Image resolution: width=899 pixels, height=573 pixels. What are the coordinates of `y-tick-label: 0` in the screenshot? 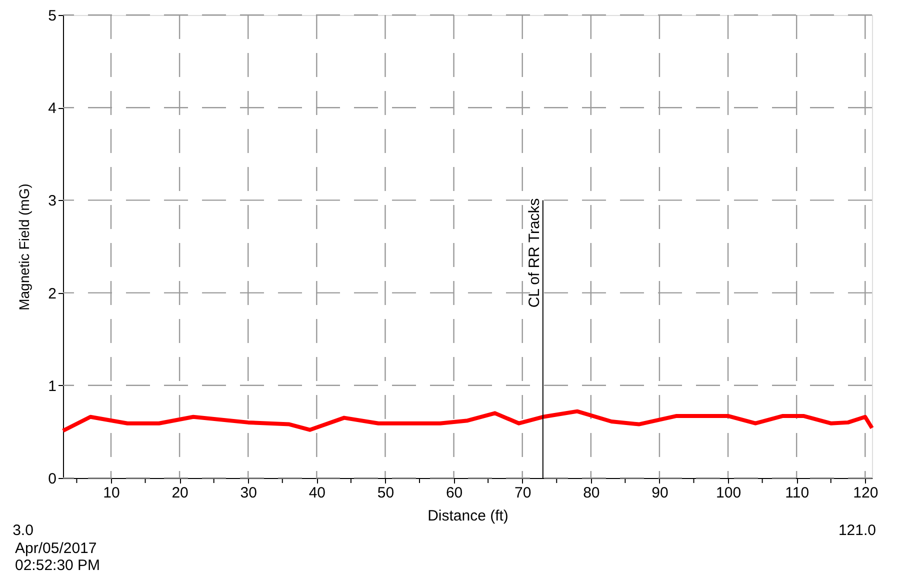 It's located at (52, 479).